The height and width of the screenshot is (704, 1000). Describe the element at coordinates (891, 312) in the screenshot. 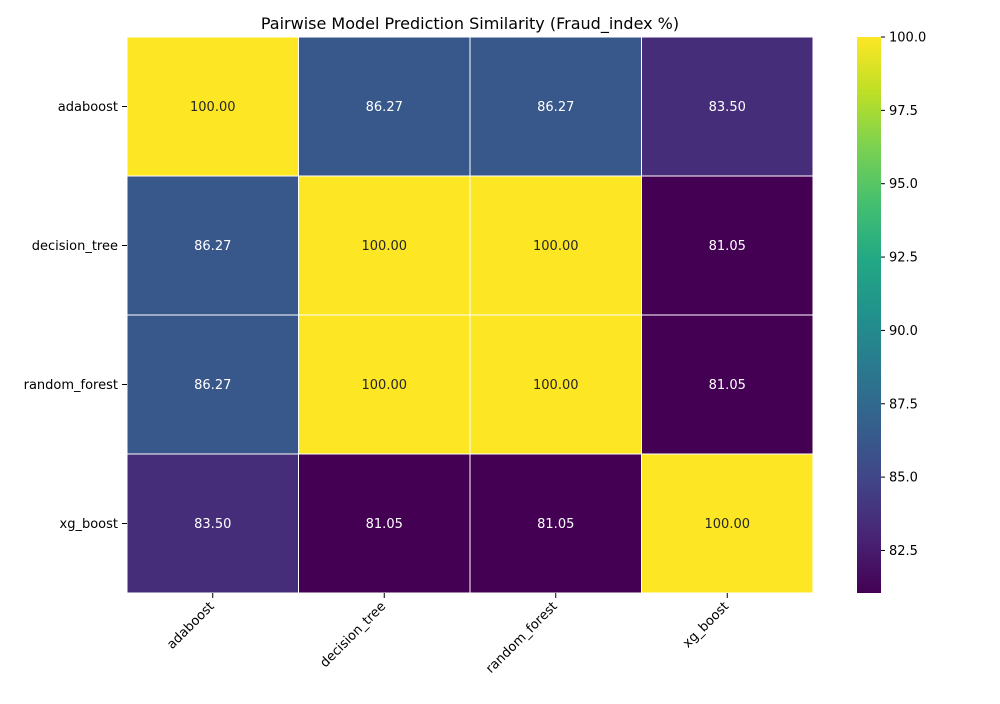

I see `colorbar: 82.5 85.0 87.5 90.0 92.5 95.0 97.5 100.0` at that location.